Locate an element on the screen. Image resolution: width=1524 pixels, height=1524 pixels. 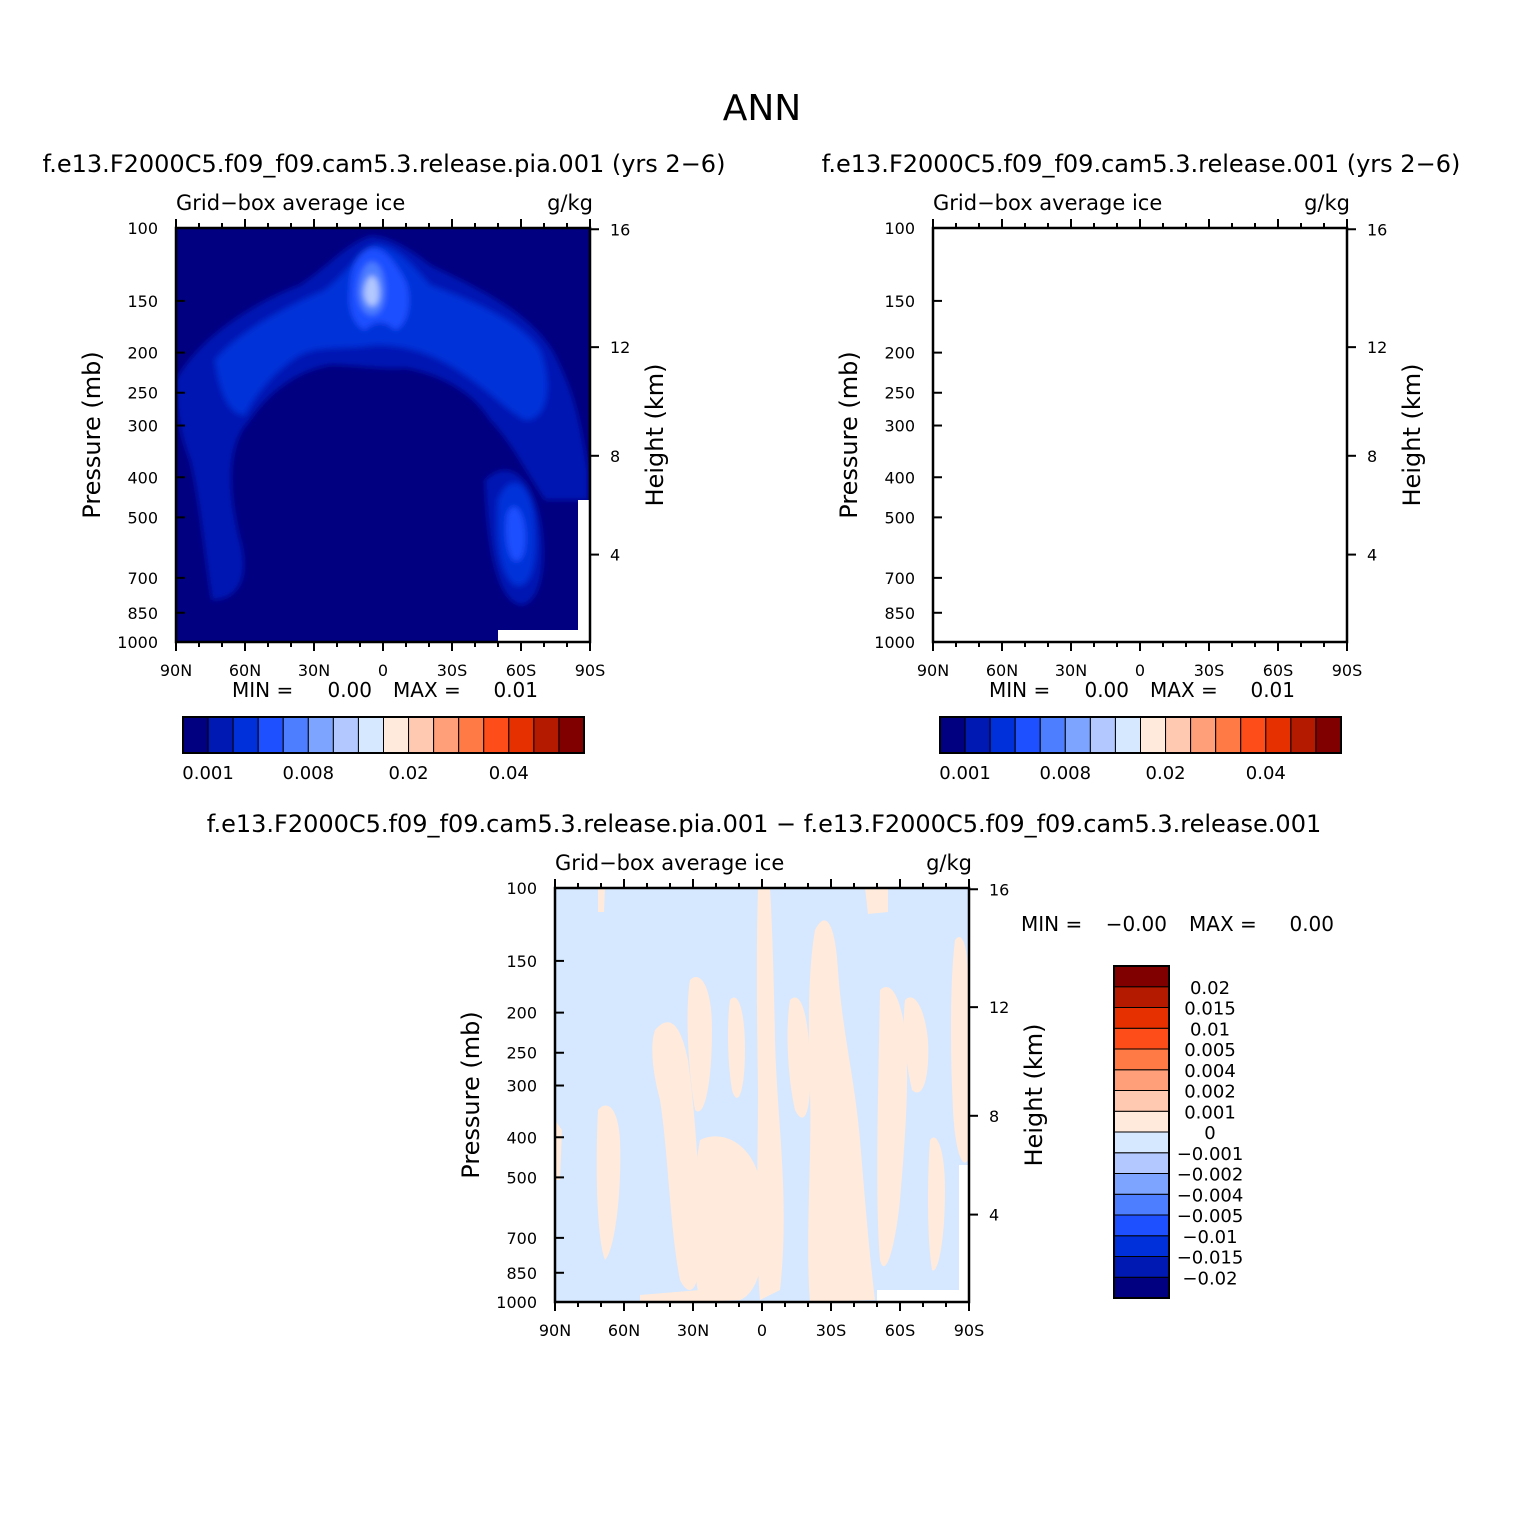
field-background is located at coordinates (1140, 435).